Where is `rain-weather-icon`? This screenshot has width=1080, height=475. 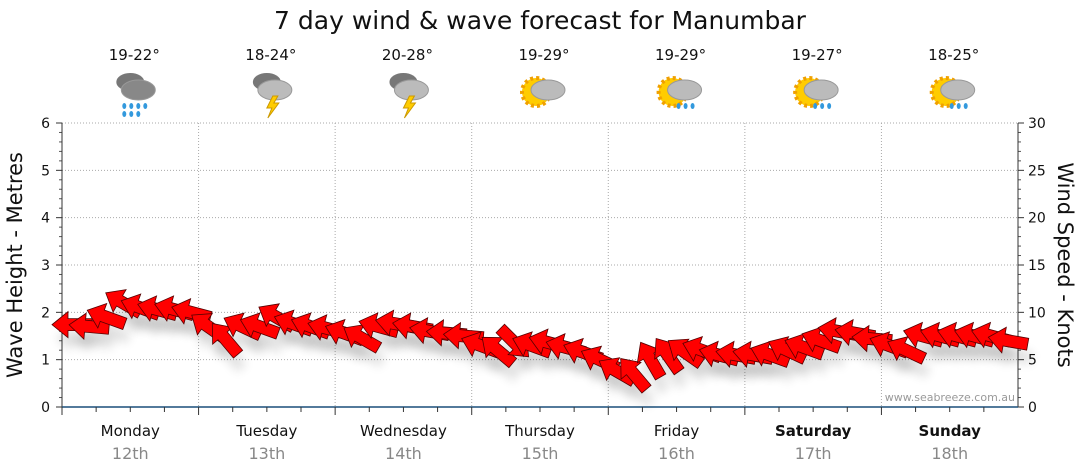
rain-weather-icon is located at coordinates (136, 95).